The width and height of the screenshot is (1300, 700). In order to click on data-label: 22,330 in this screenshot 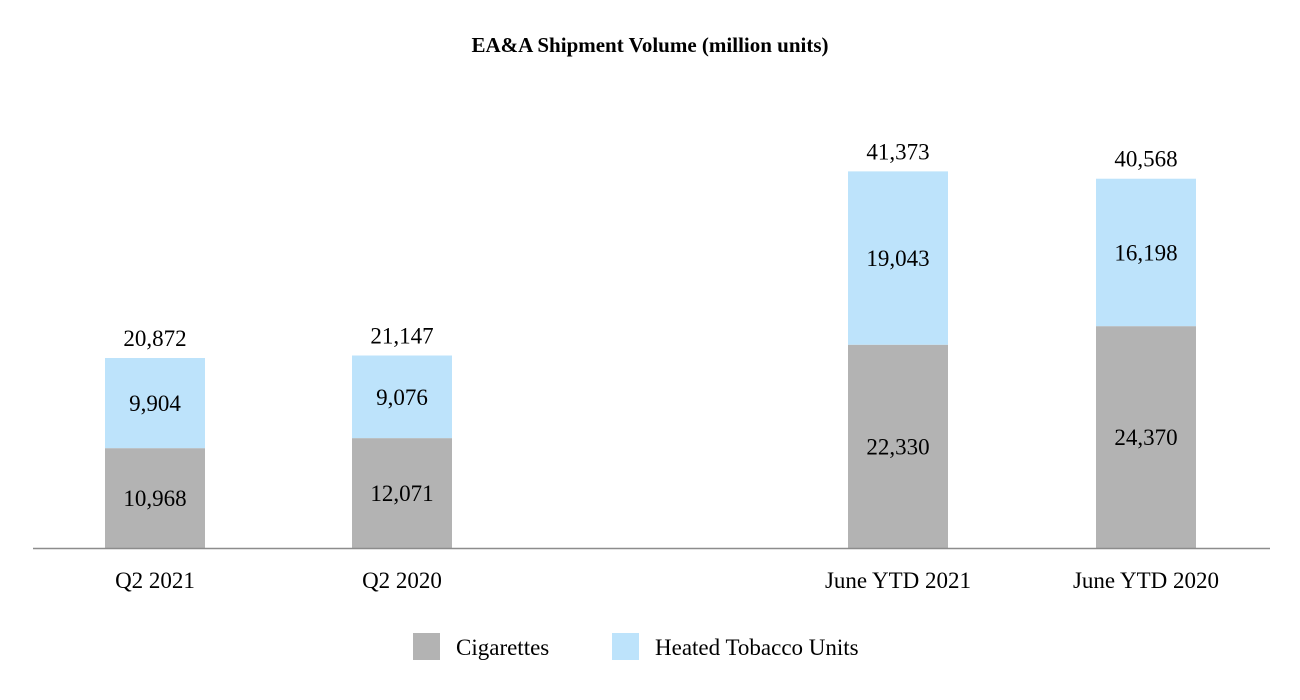, I will do `click(897, 446)`.